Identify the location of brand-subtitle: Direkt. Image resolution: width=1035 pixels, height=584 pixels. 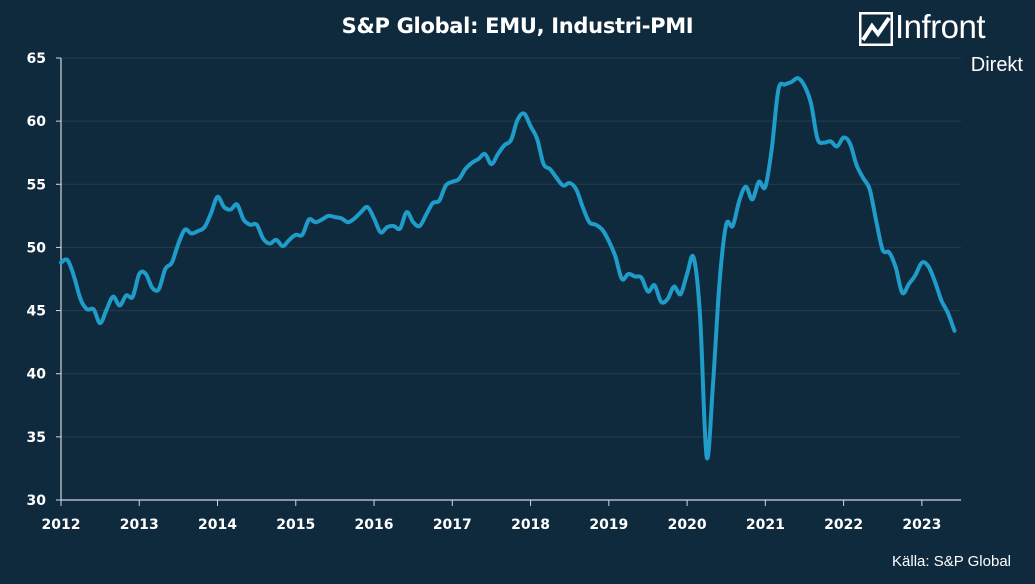
(996, 65).